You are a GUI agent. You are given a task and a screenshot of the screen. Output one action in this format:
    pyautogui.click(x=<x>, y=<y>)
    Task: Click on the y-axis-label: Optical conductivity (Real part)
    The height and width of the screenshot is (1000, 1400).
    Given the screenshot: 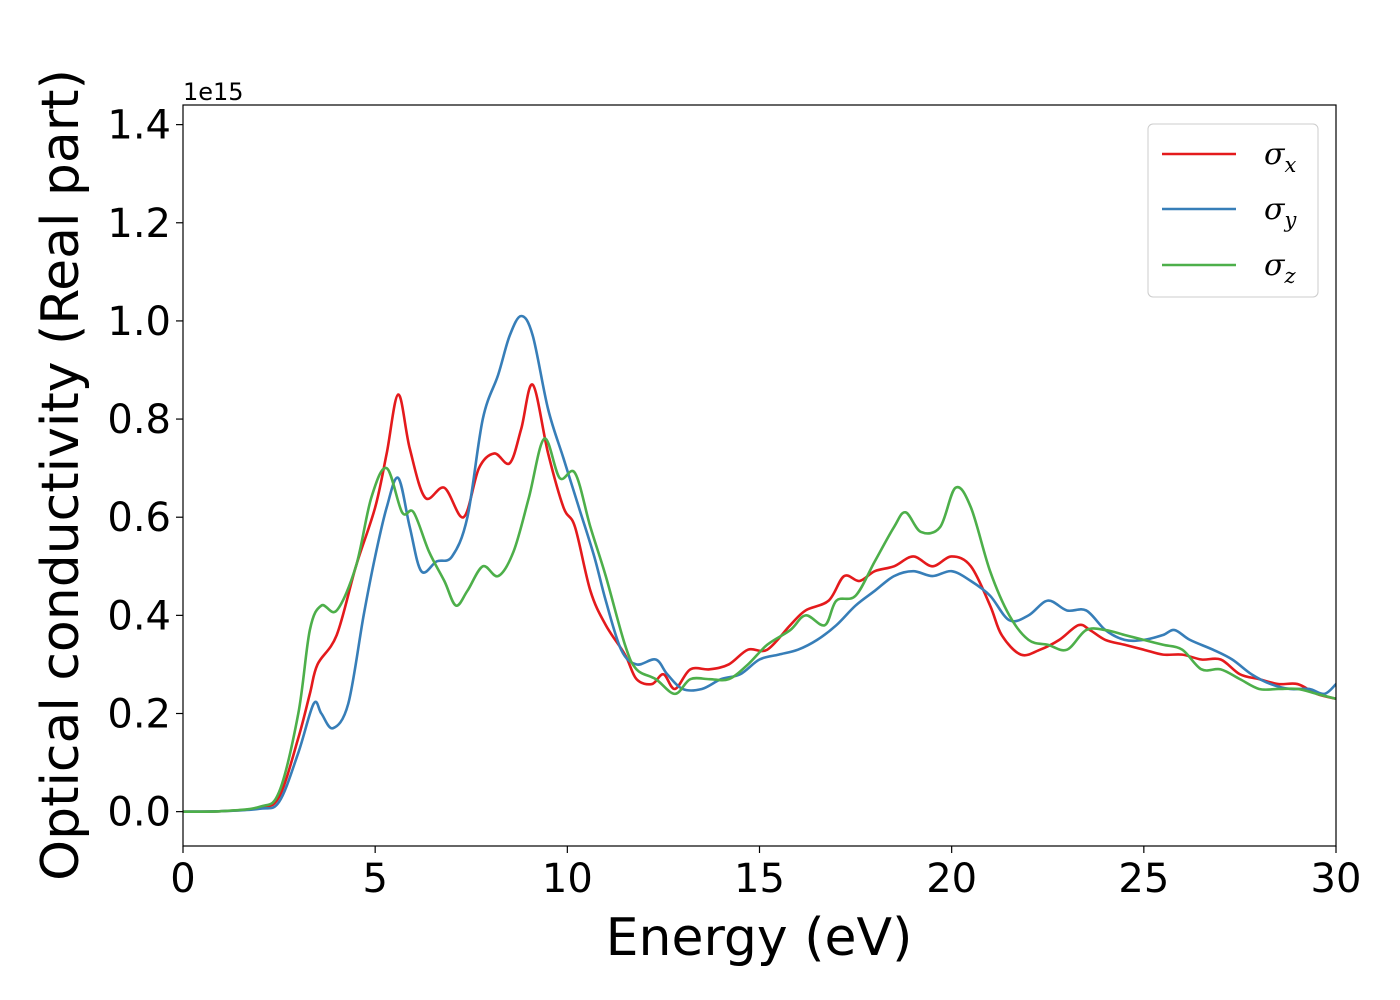 What is the action you would take?
    pyautogui.click(x=61, y=475)
    